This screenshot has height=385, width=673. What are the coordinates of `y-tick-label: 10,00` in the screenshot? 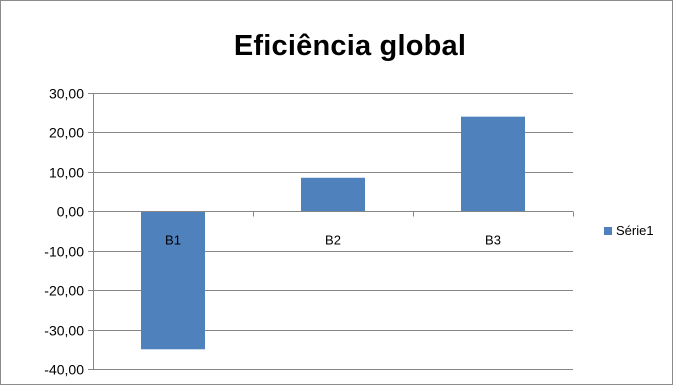 It's located at (66, 173).